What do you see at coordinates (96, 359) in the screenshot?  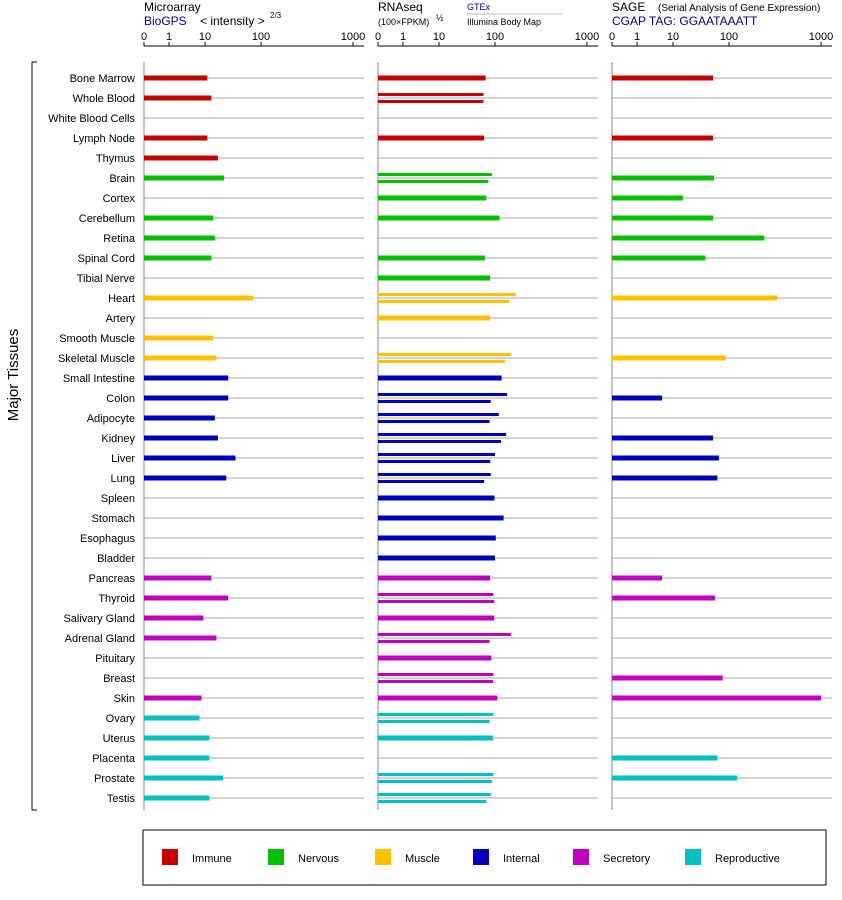 I see `tissue-label: Skeletal Muscle` at bounding box center [96, 359].